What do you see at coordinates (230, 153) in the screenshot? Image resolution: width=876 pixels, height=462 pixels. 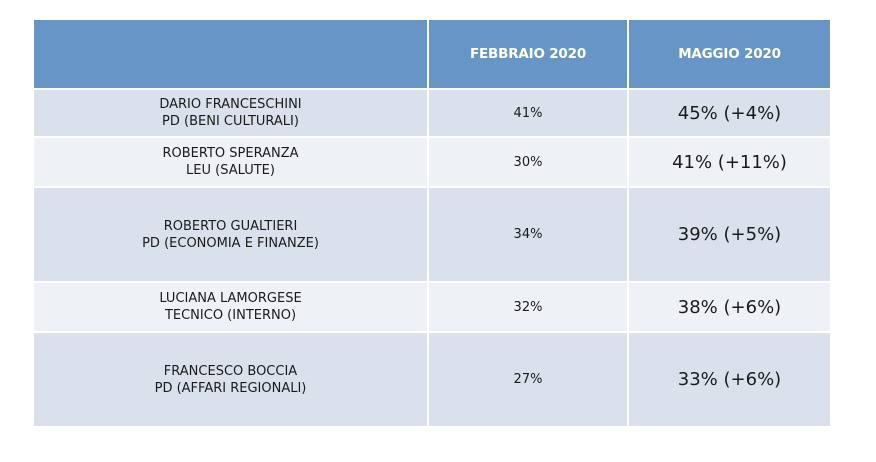 I see `minister-name: ROBERTO SPERANZA` at bounding box center [230, 153].